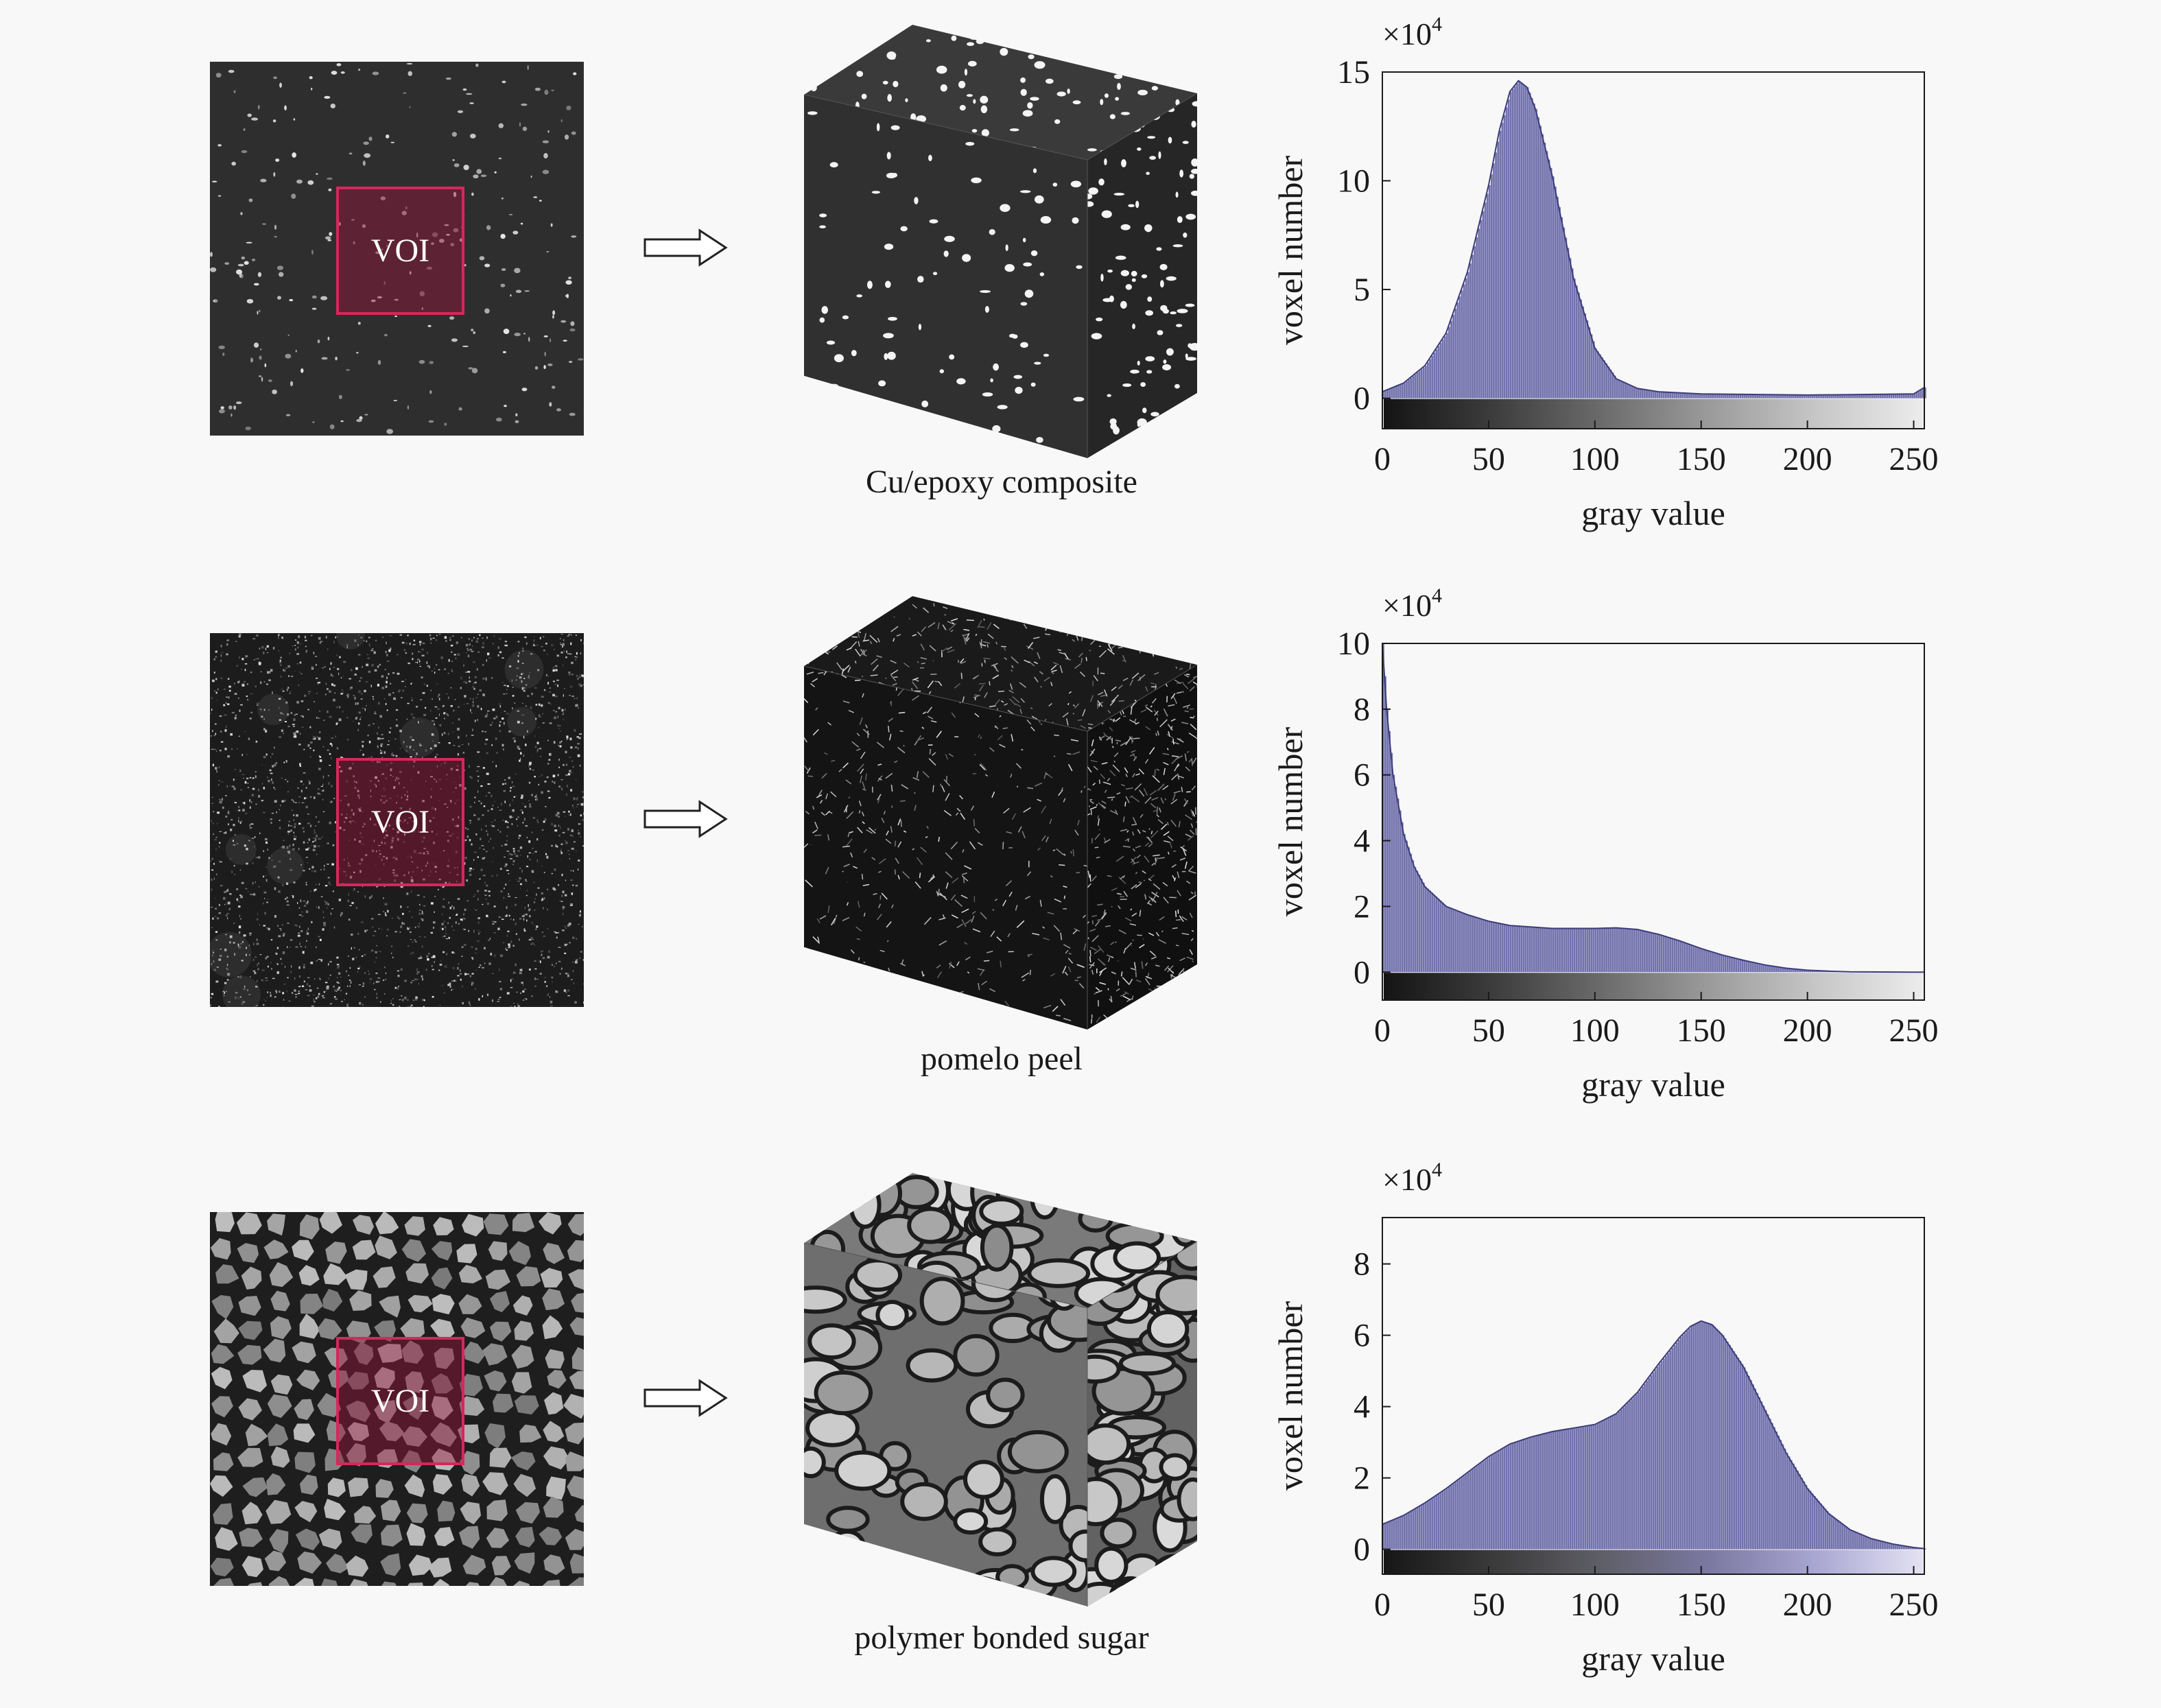  I want to click on ct-slice-image: VOI, so click(397, 1399).